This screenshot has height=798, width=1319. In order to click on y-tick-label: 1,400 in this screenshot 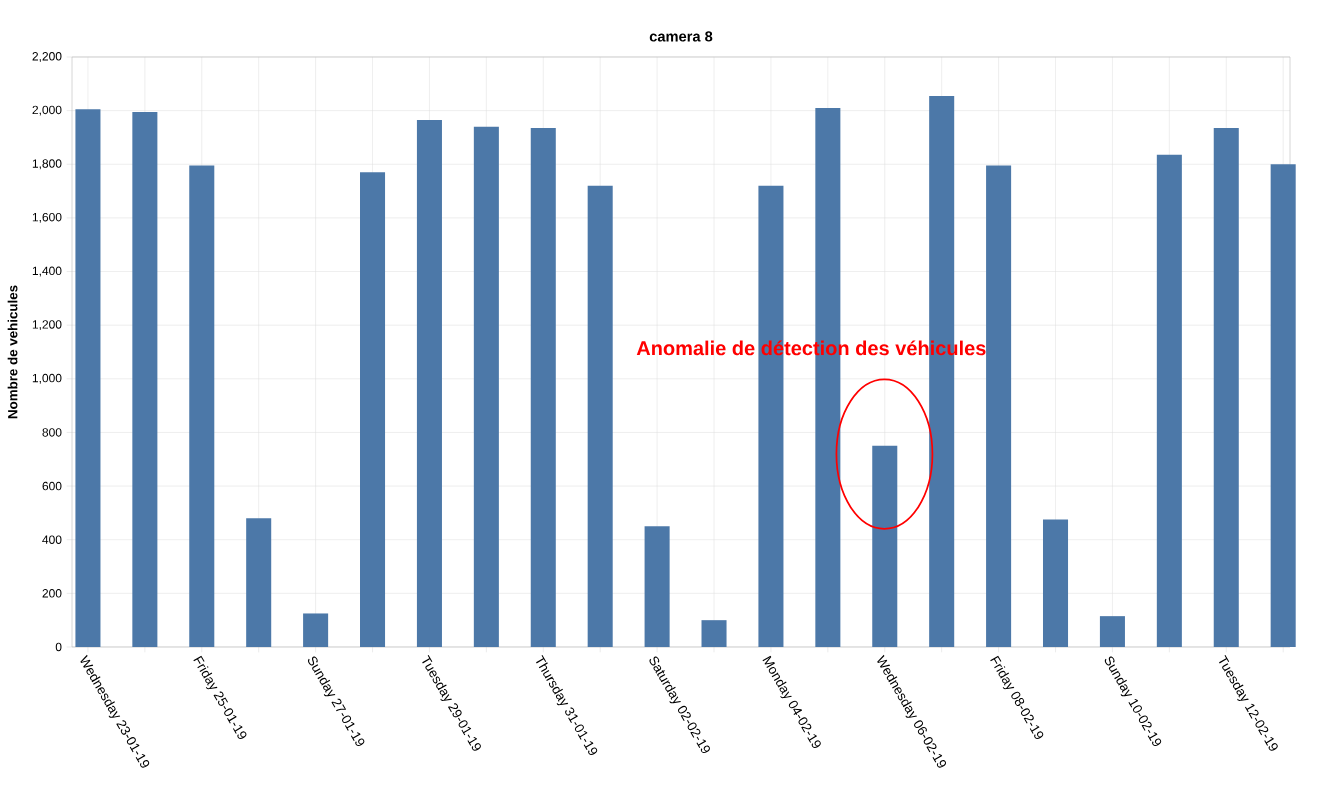, I will do `click(47, 271)`.